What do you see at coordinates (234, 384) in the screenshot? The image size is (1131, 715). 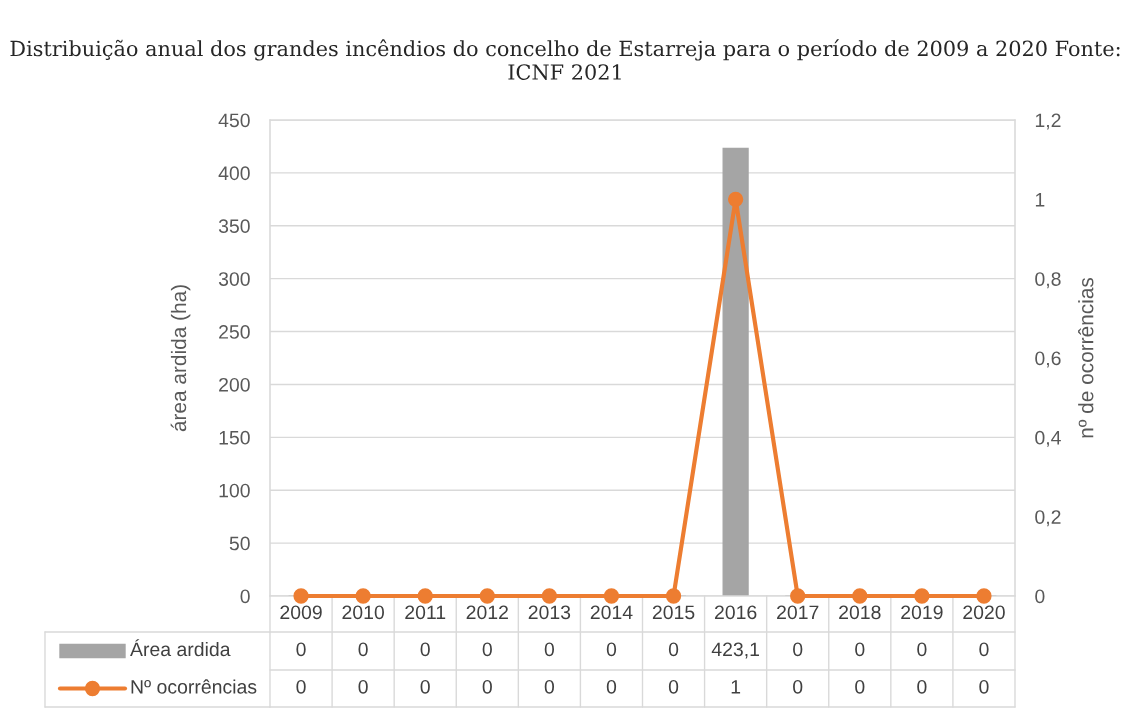 I see `y-tick-label: 200` at bounding box center [234, 384].